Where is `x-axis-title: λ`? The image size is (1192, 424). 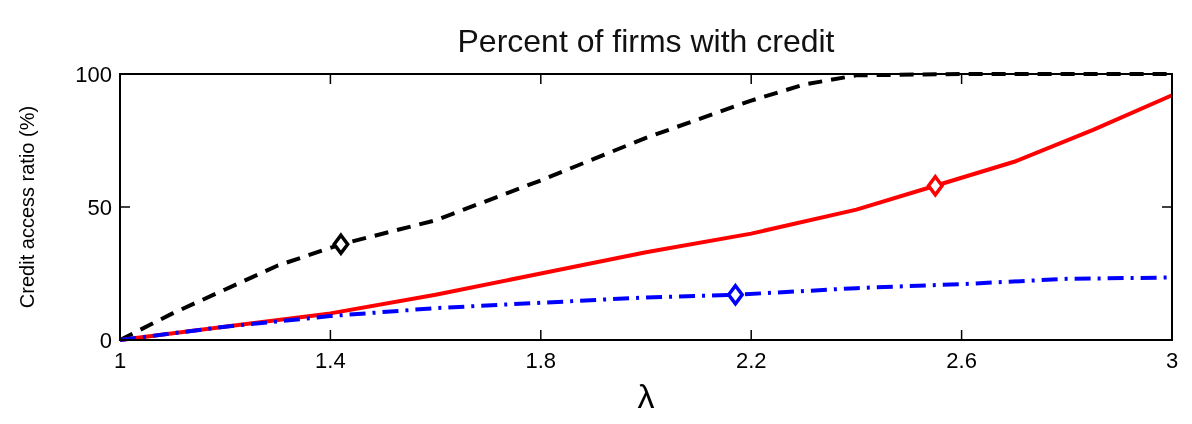
x-axis-title: λ is located at coordinates (646, 396).